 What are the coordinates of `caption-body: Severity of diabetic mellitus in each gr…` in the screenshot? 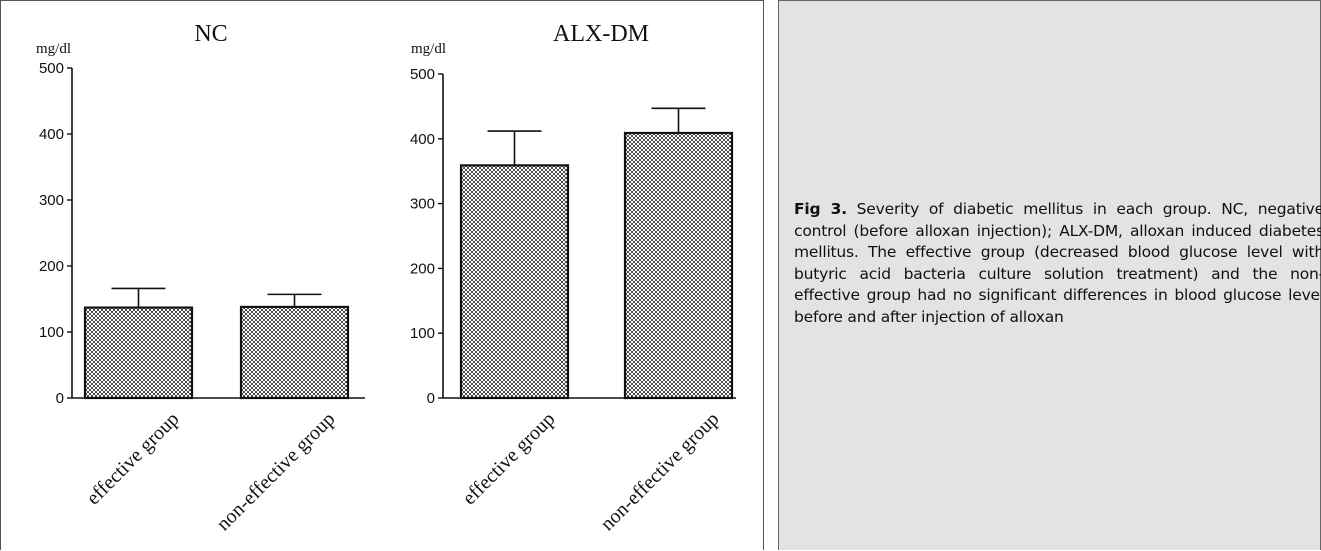 It's located at (1057, 263).